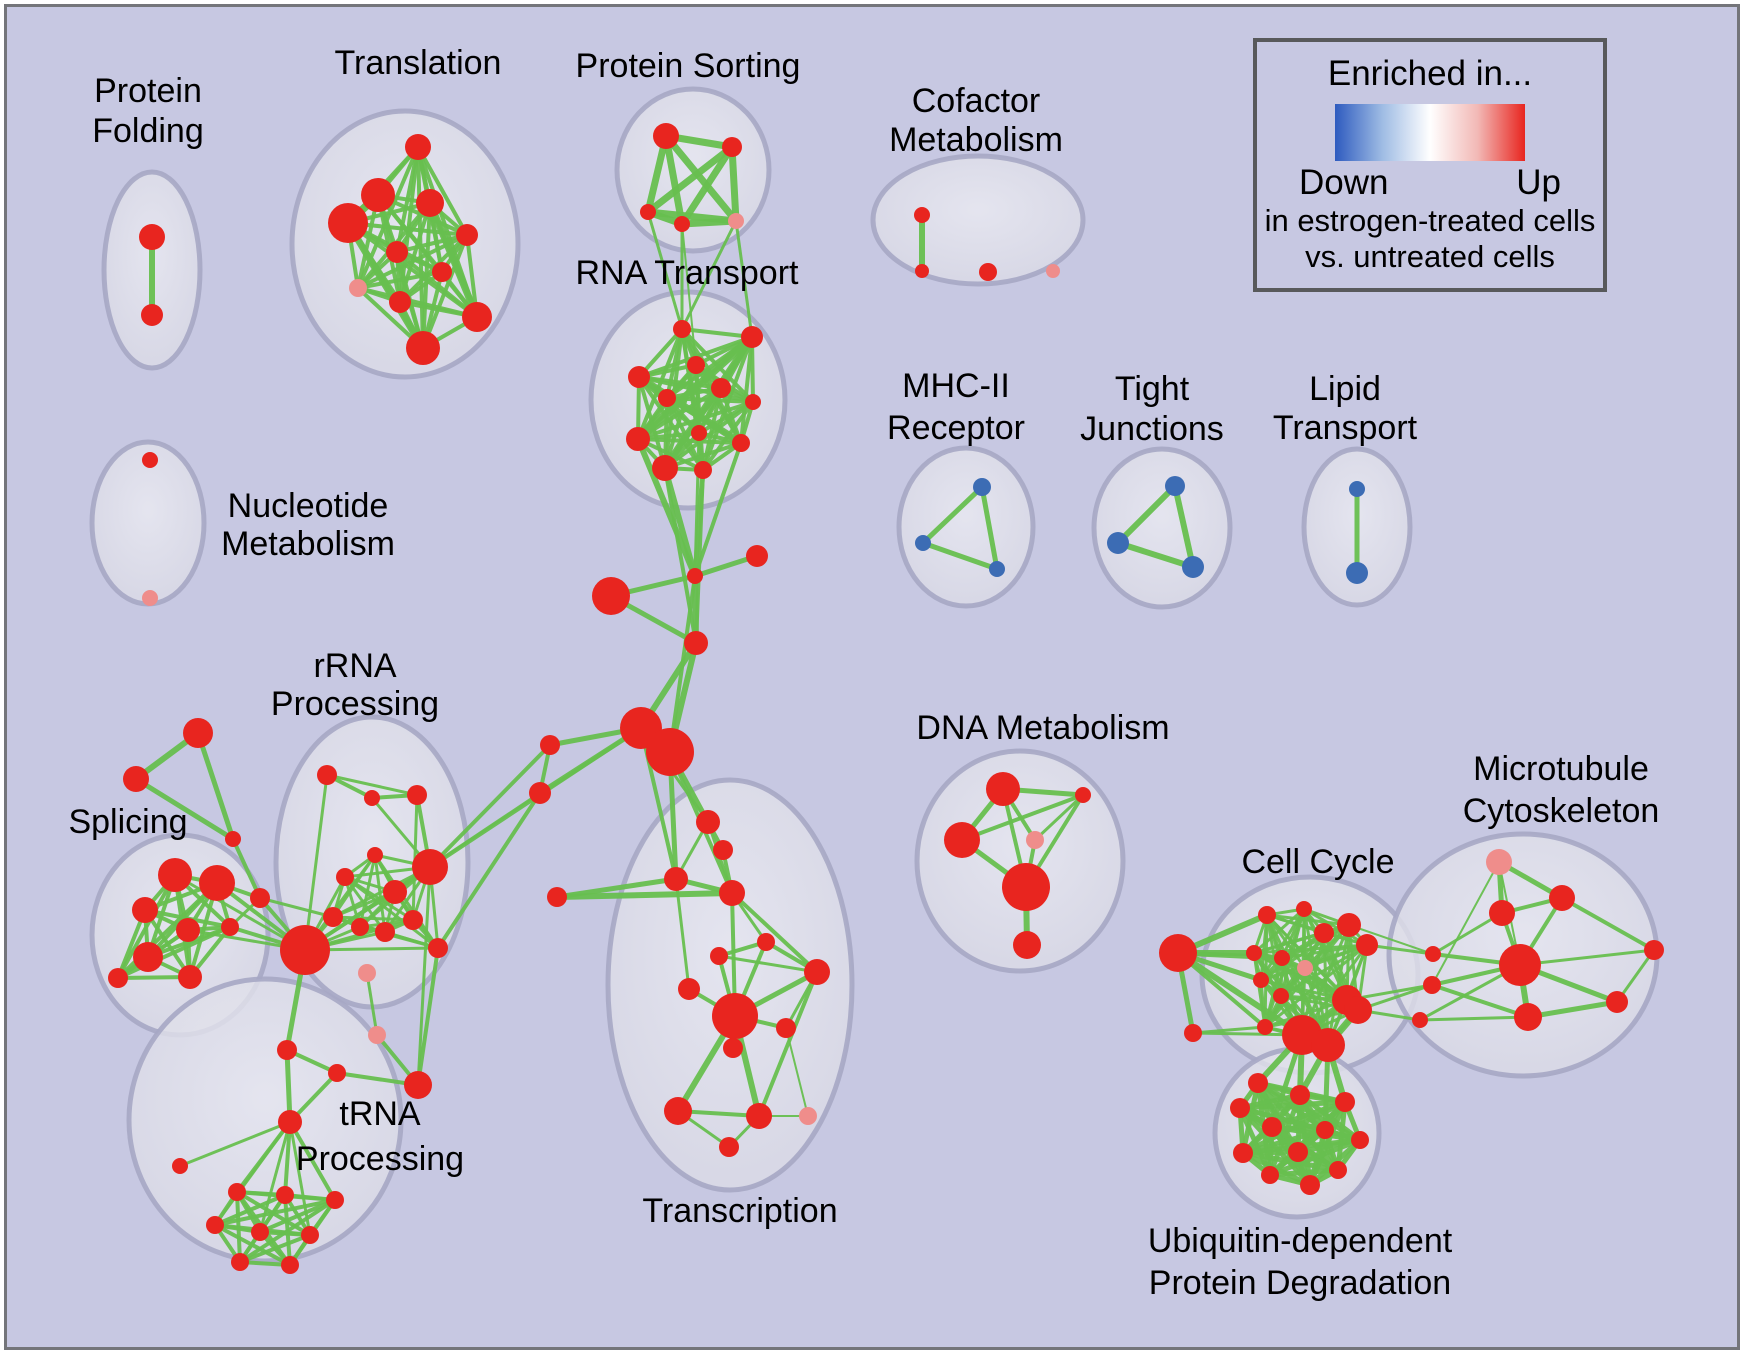 The height and width of the screenshot is (1360, 1750). What do you see at coordinates (753, 402) in the screenshot?
I see `node-r7` at bounding box center [753, 402].